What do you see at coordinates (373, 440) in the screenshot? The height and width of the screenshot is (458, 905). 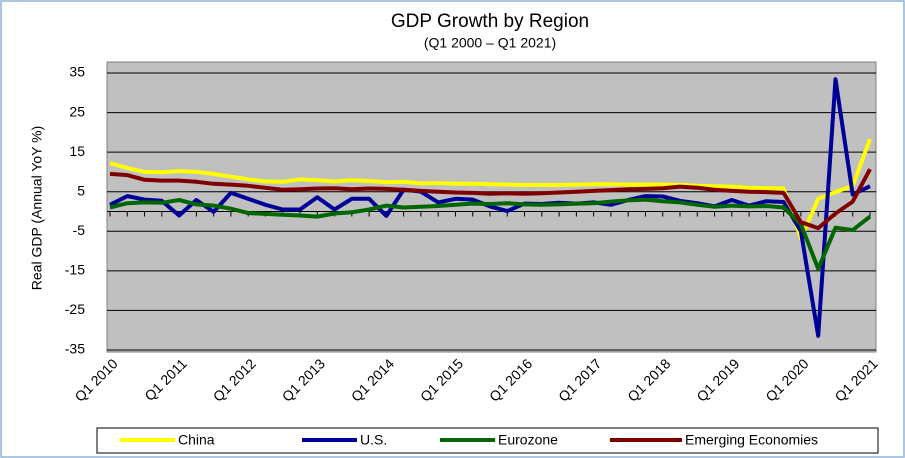 I see `legend-label: U.S.` at bounding box center [373, 440].